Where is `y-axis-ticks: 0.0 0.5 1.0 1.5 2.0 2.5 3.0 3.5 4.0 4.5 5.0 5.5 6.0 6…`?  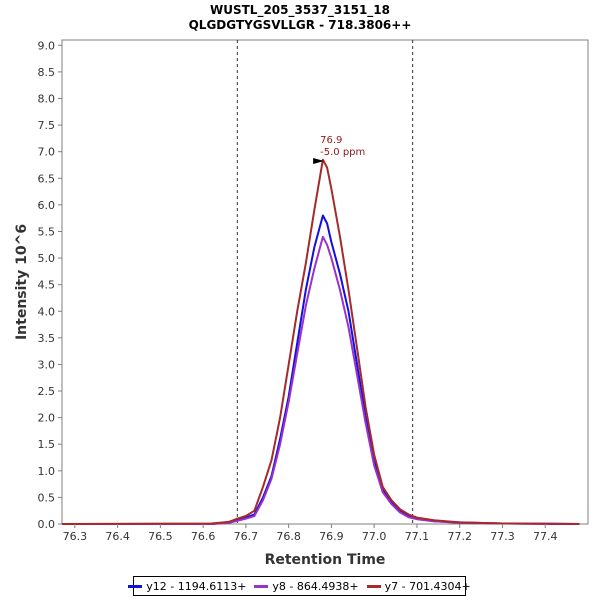 y-axis-ticks: 0.0 0.5 1.0 1.5 2.0 2.5 3.0 3.5 4.0 4.5 5.0 5.5 6.0 6… is located at coordinates (50, 285).